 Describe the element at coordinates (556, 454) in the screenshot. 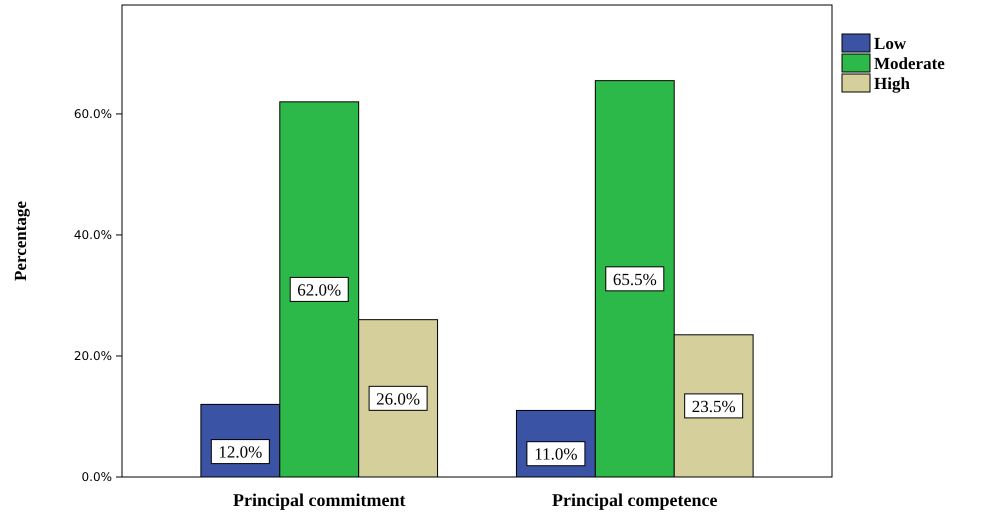

I see `text: 11.0%` at that location.